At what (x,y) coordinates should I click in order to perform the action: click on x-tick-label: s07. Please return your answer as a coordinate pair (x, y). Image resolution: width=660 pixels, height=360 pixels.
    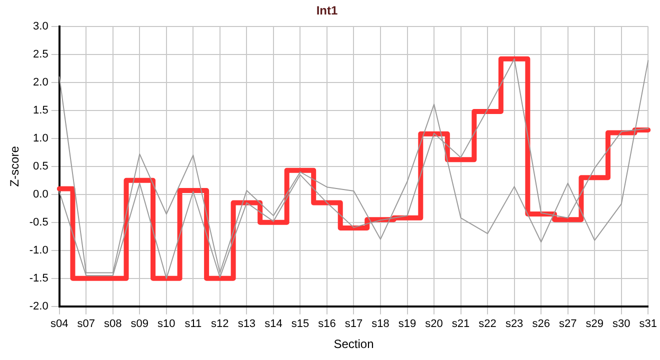
    Looking at the image, I should click on (86, 324).